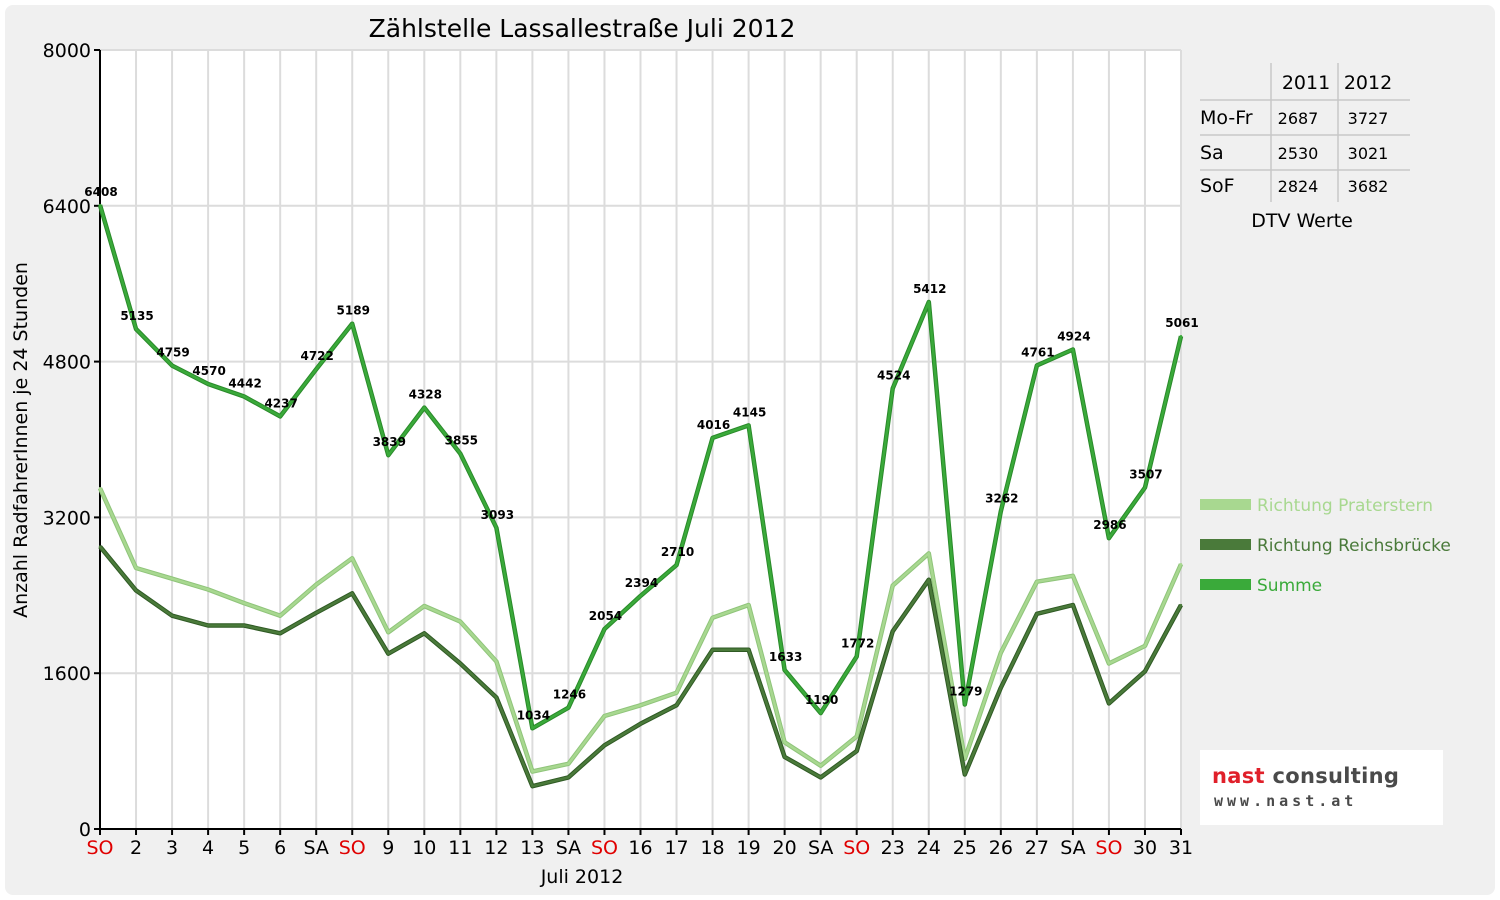  I want to click on x-tick-label: 26, so click(1001, 848).